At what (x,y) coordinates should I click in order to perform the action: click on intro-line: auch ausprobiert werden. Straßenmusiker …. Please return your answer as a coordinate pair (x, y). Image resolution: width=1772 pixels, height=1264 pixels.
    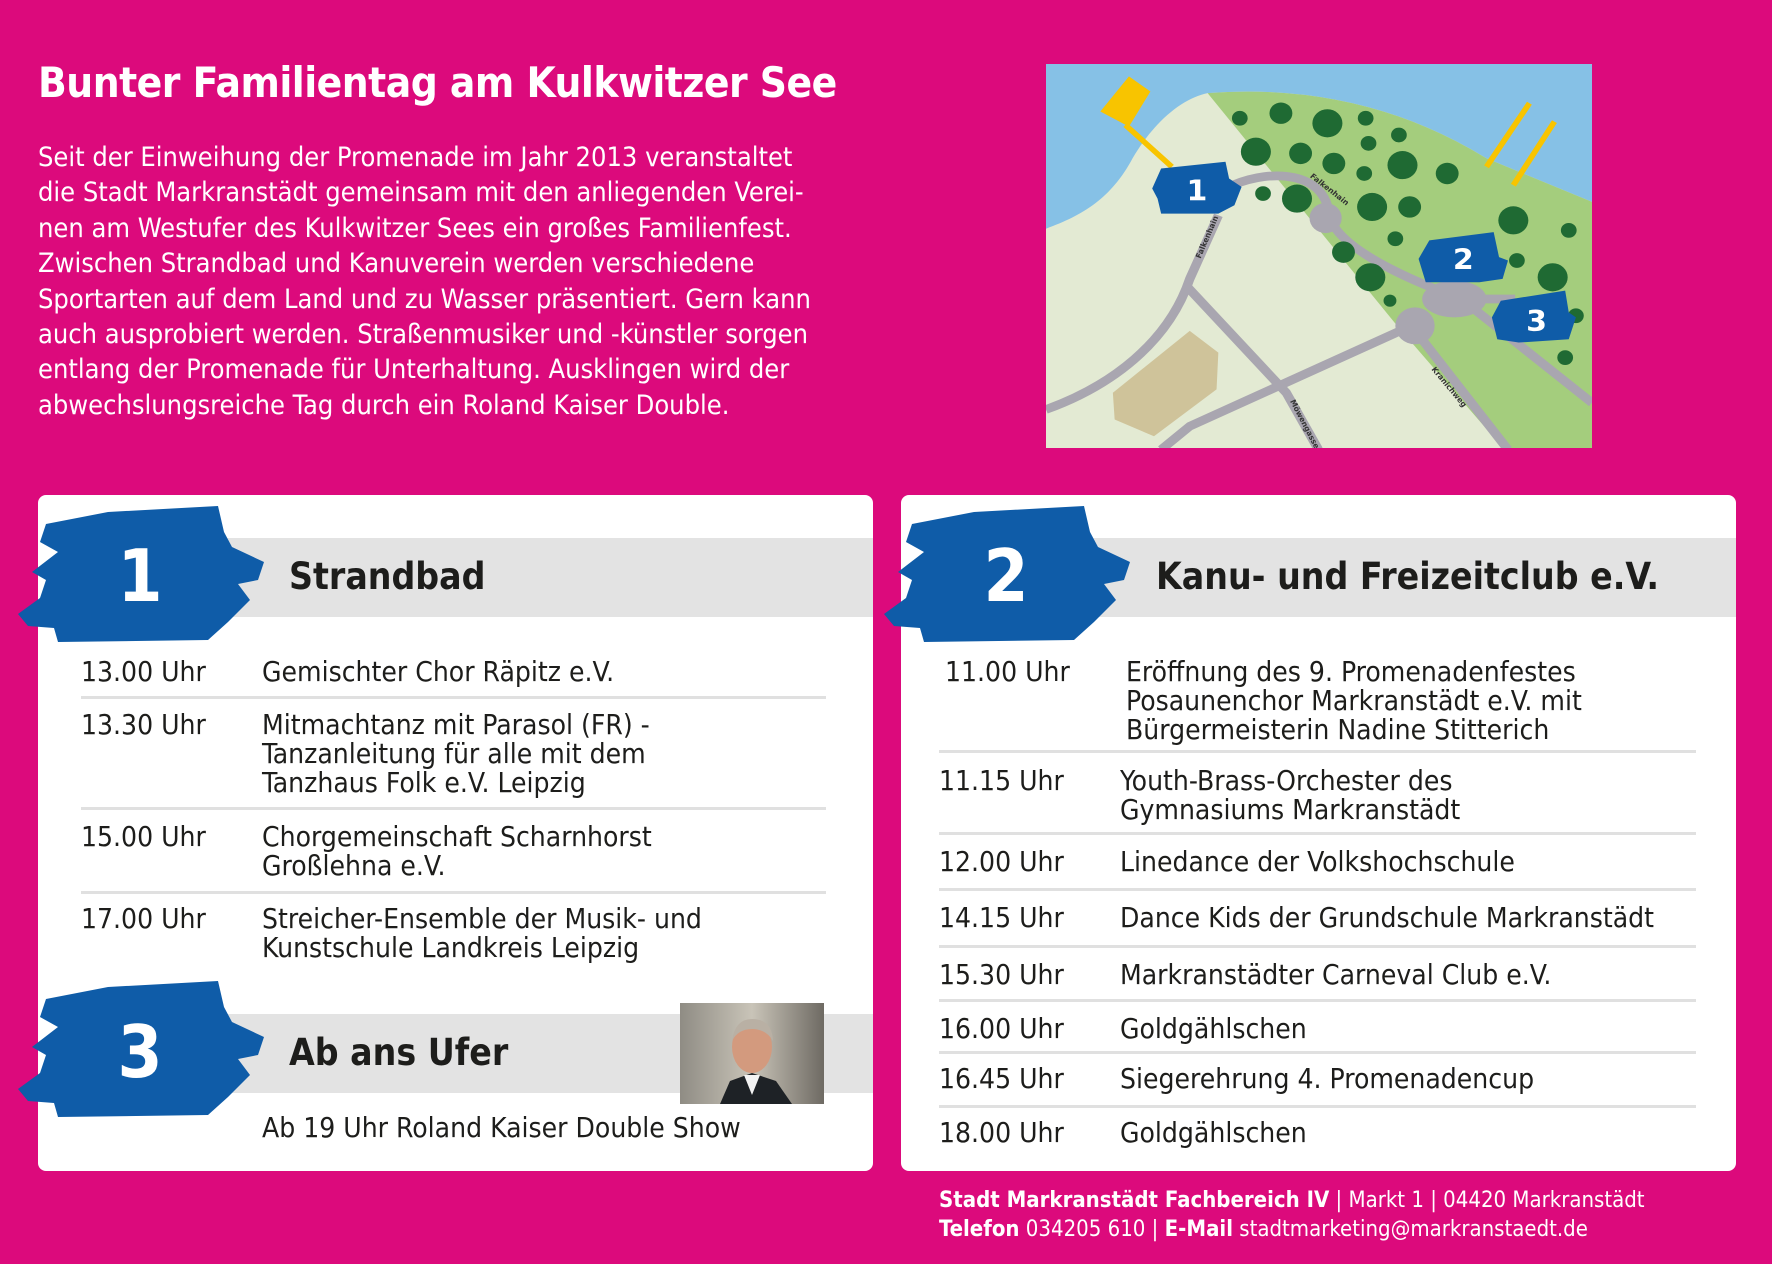
    Looking at the image, I should click on (423, 335).